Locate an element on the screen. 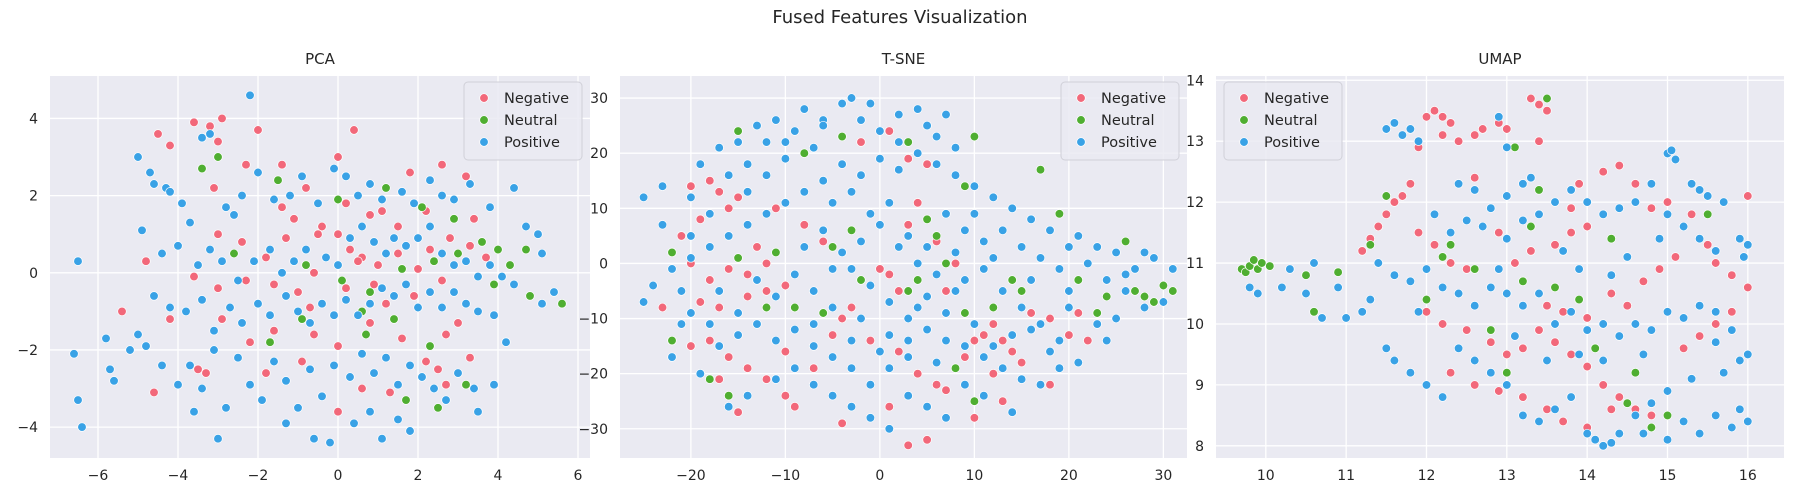  pca-x-tick-label: −6 is located at coordinates (98, 476).